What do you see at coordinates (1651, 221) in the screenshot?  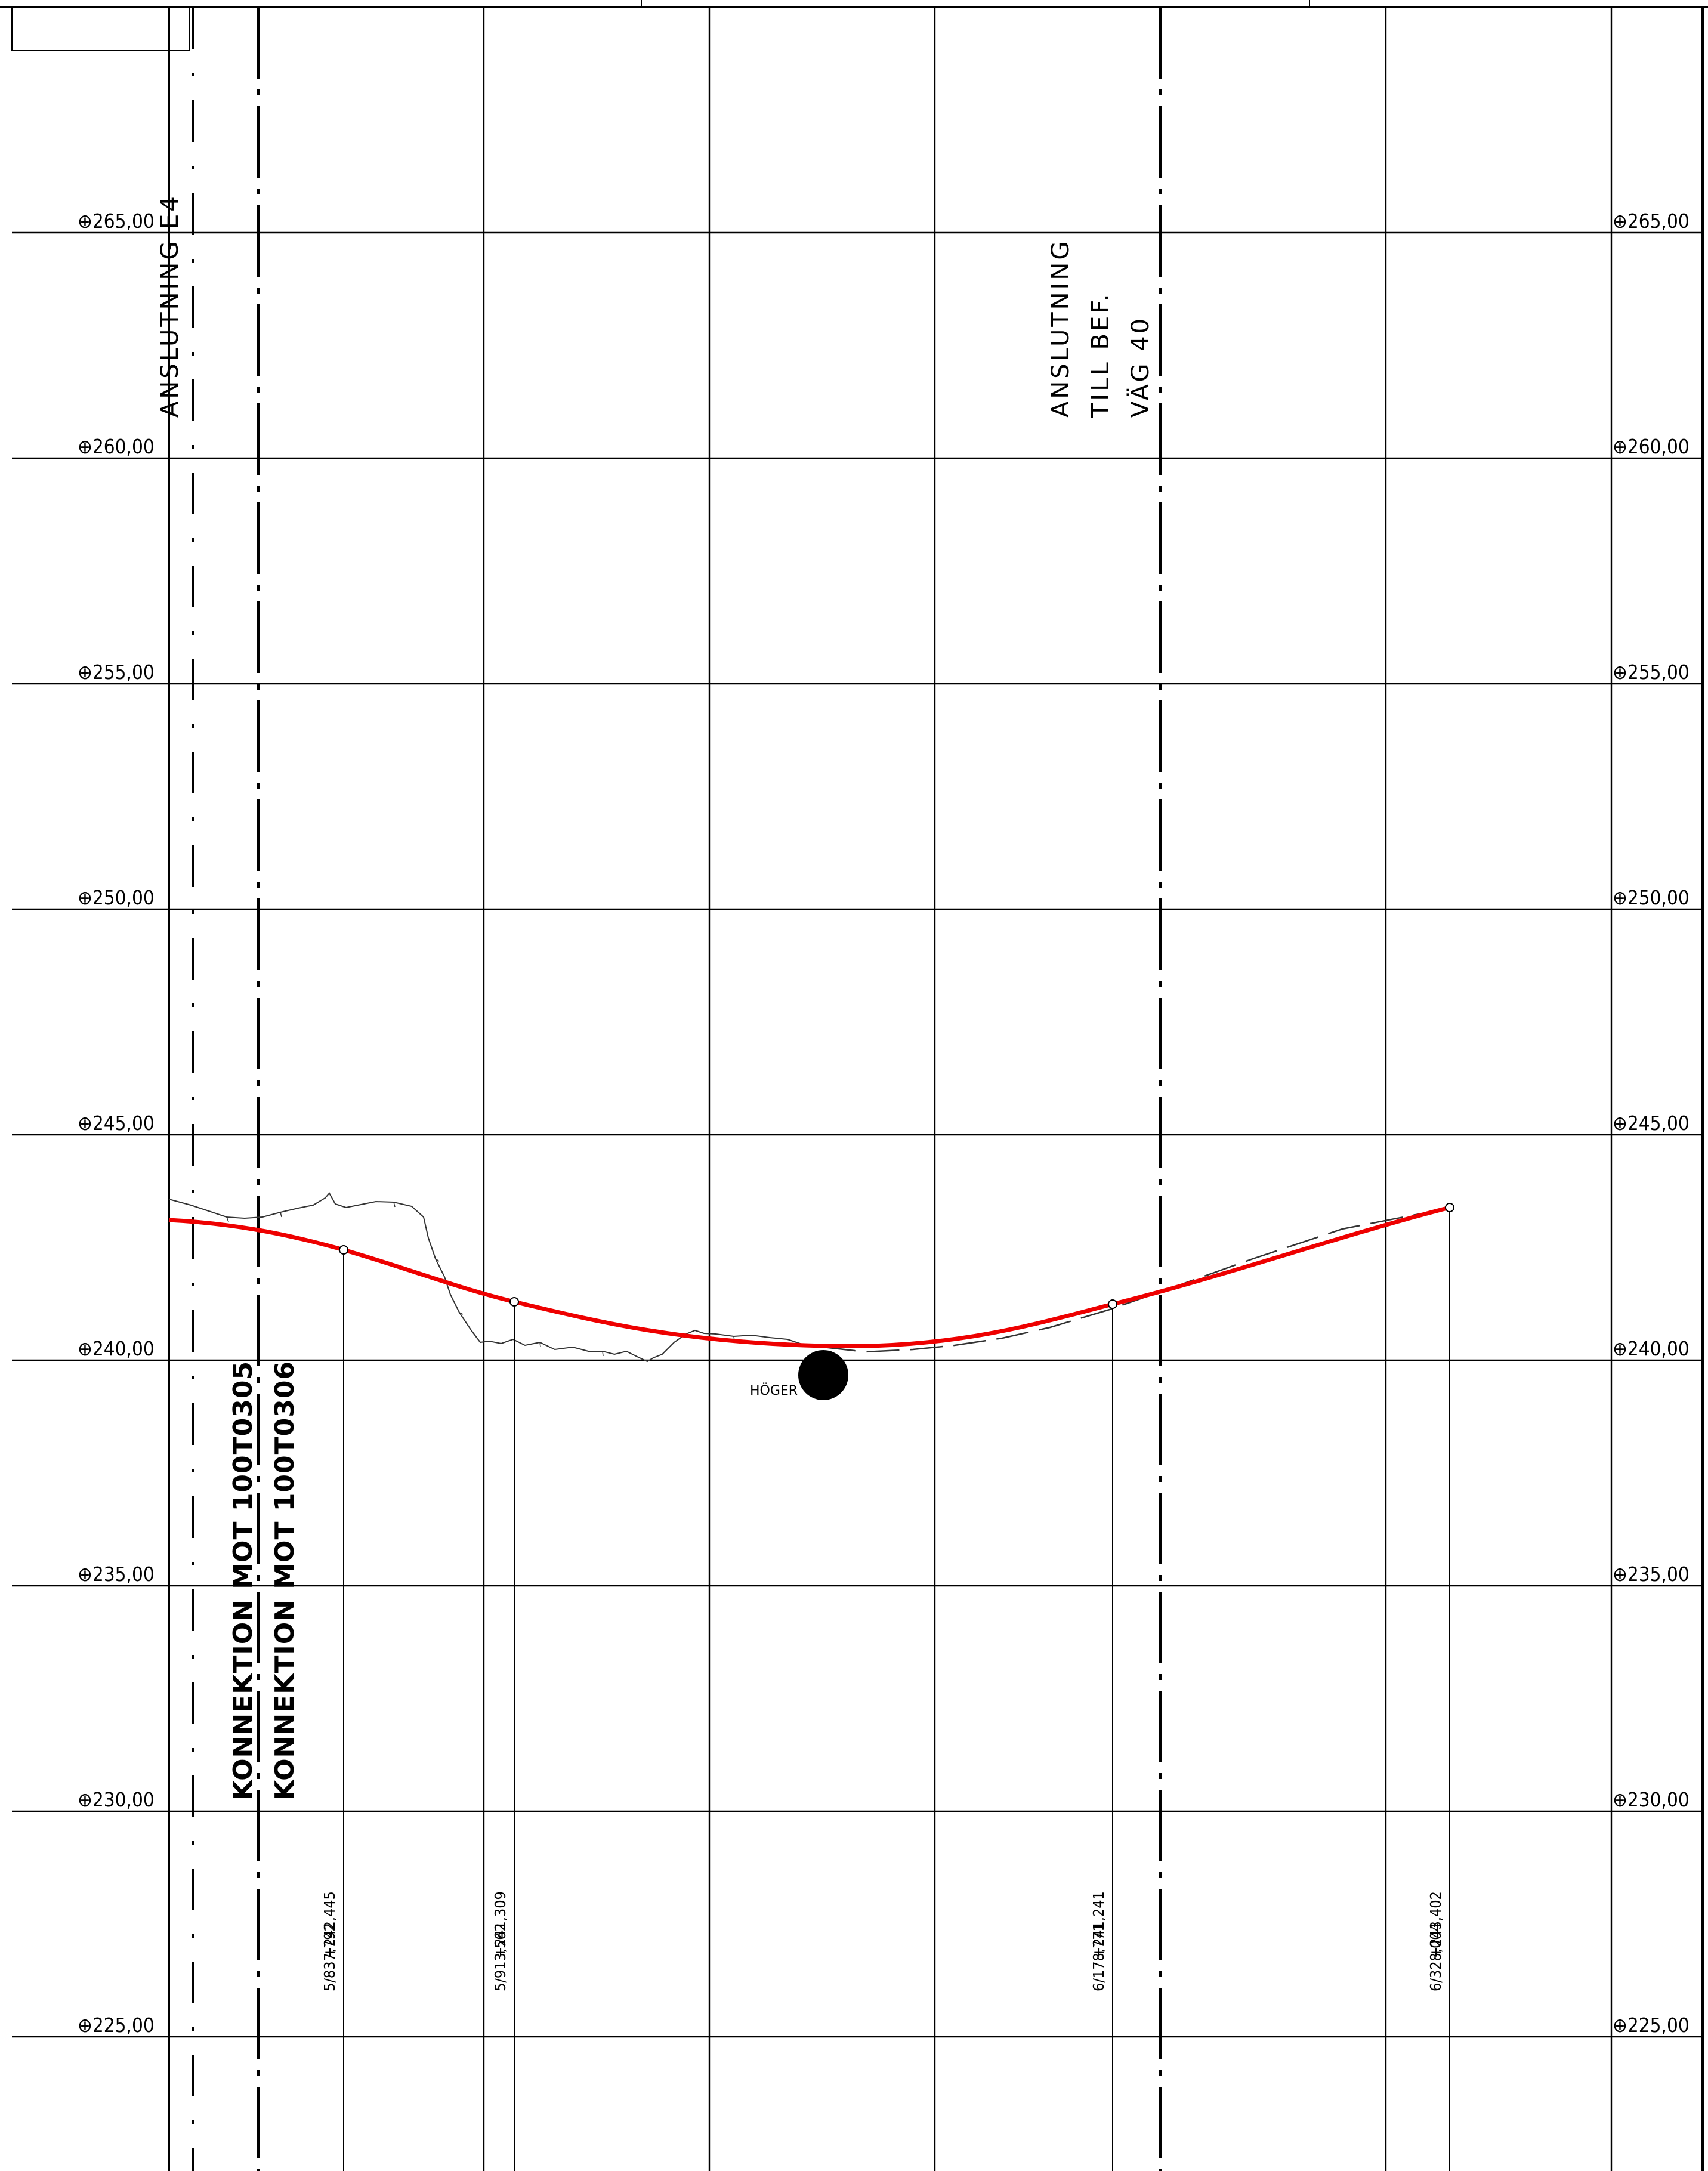 I see `elevation-label-right: ⊕265,00` at bounding box center [1651, 221].